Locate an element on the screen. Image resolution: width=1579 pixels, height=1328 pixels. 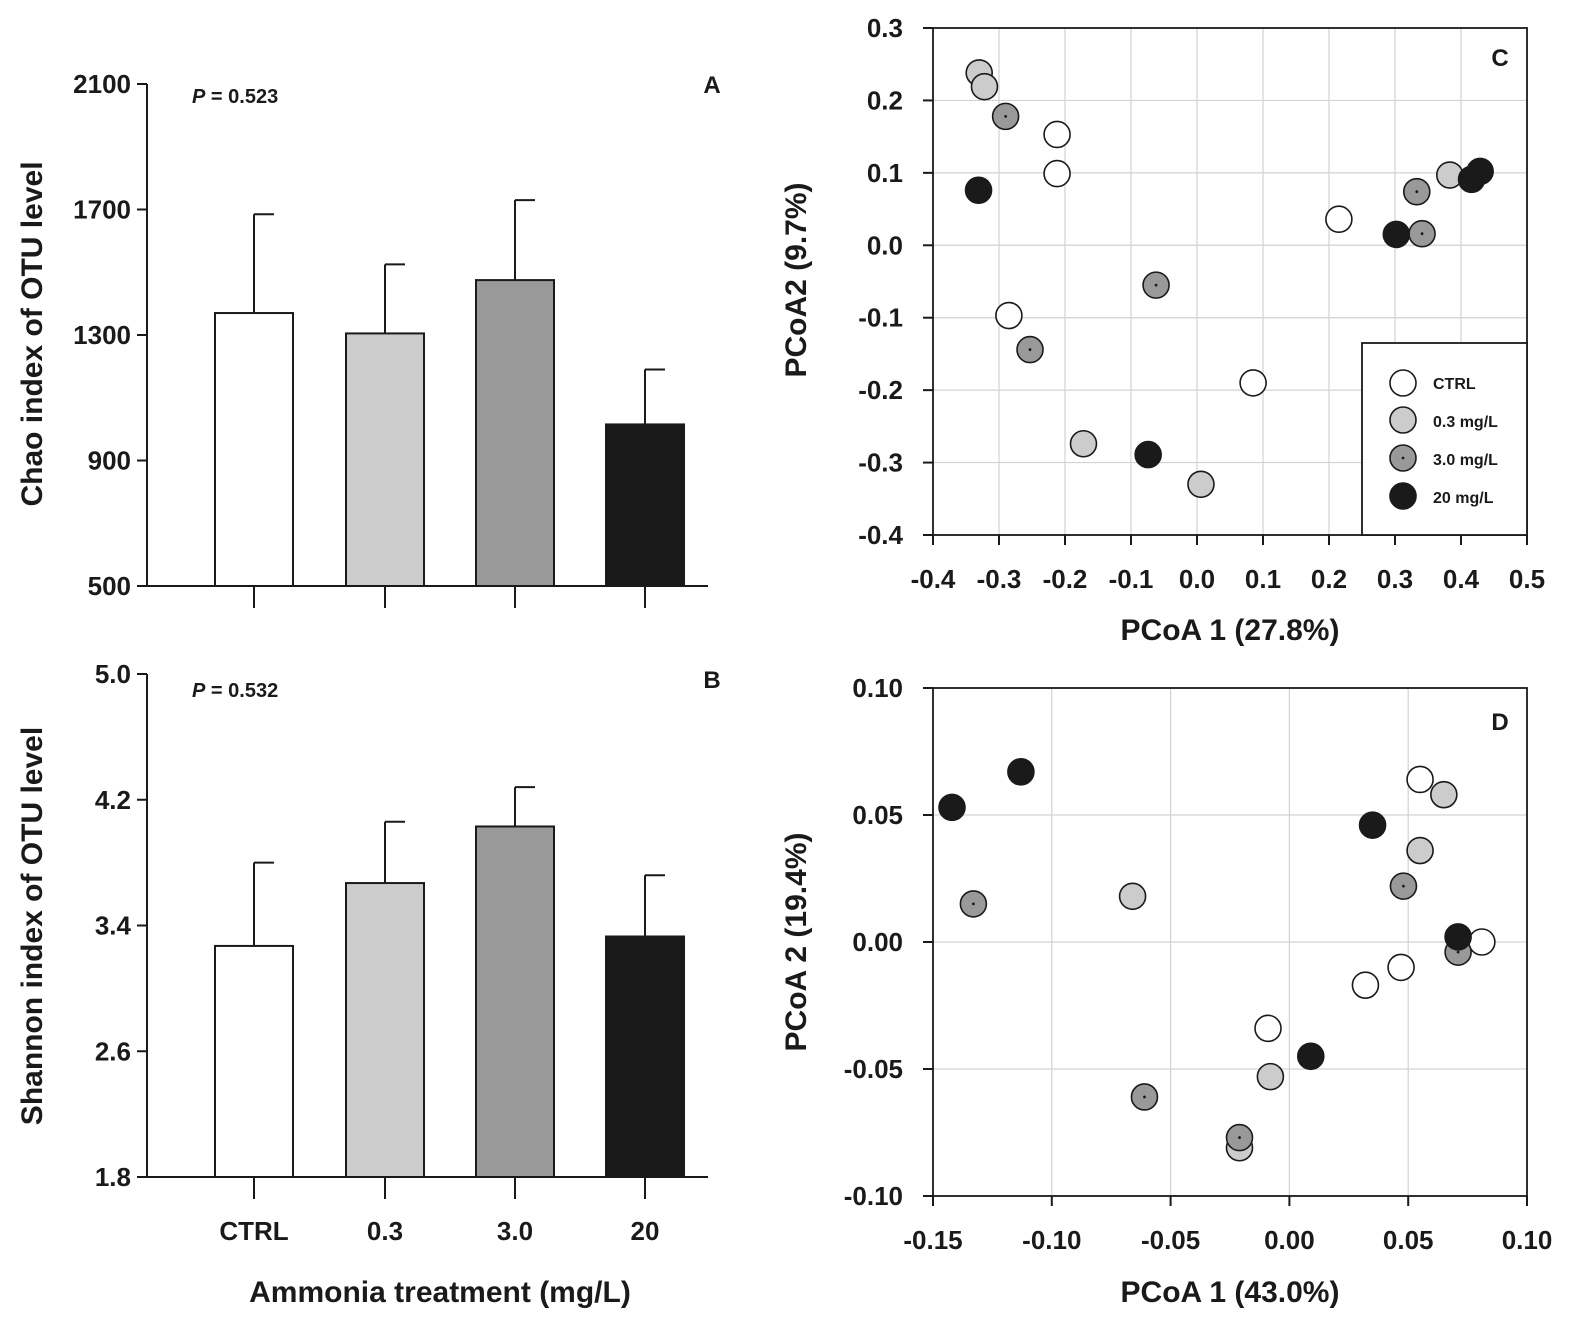
panel-a-p-value: P = 0.523 is located at coordinates (235, 97).